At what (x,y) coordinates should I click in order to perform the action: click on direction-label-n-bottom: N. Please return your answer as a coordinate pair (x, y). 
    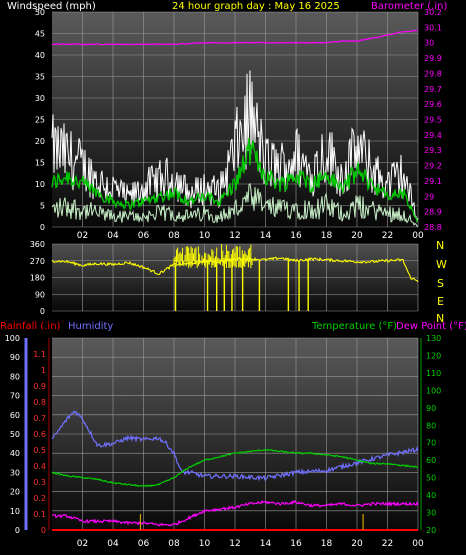
    Looking at the image, I should click on (440, 318).